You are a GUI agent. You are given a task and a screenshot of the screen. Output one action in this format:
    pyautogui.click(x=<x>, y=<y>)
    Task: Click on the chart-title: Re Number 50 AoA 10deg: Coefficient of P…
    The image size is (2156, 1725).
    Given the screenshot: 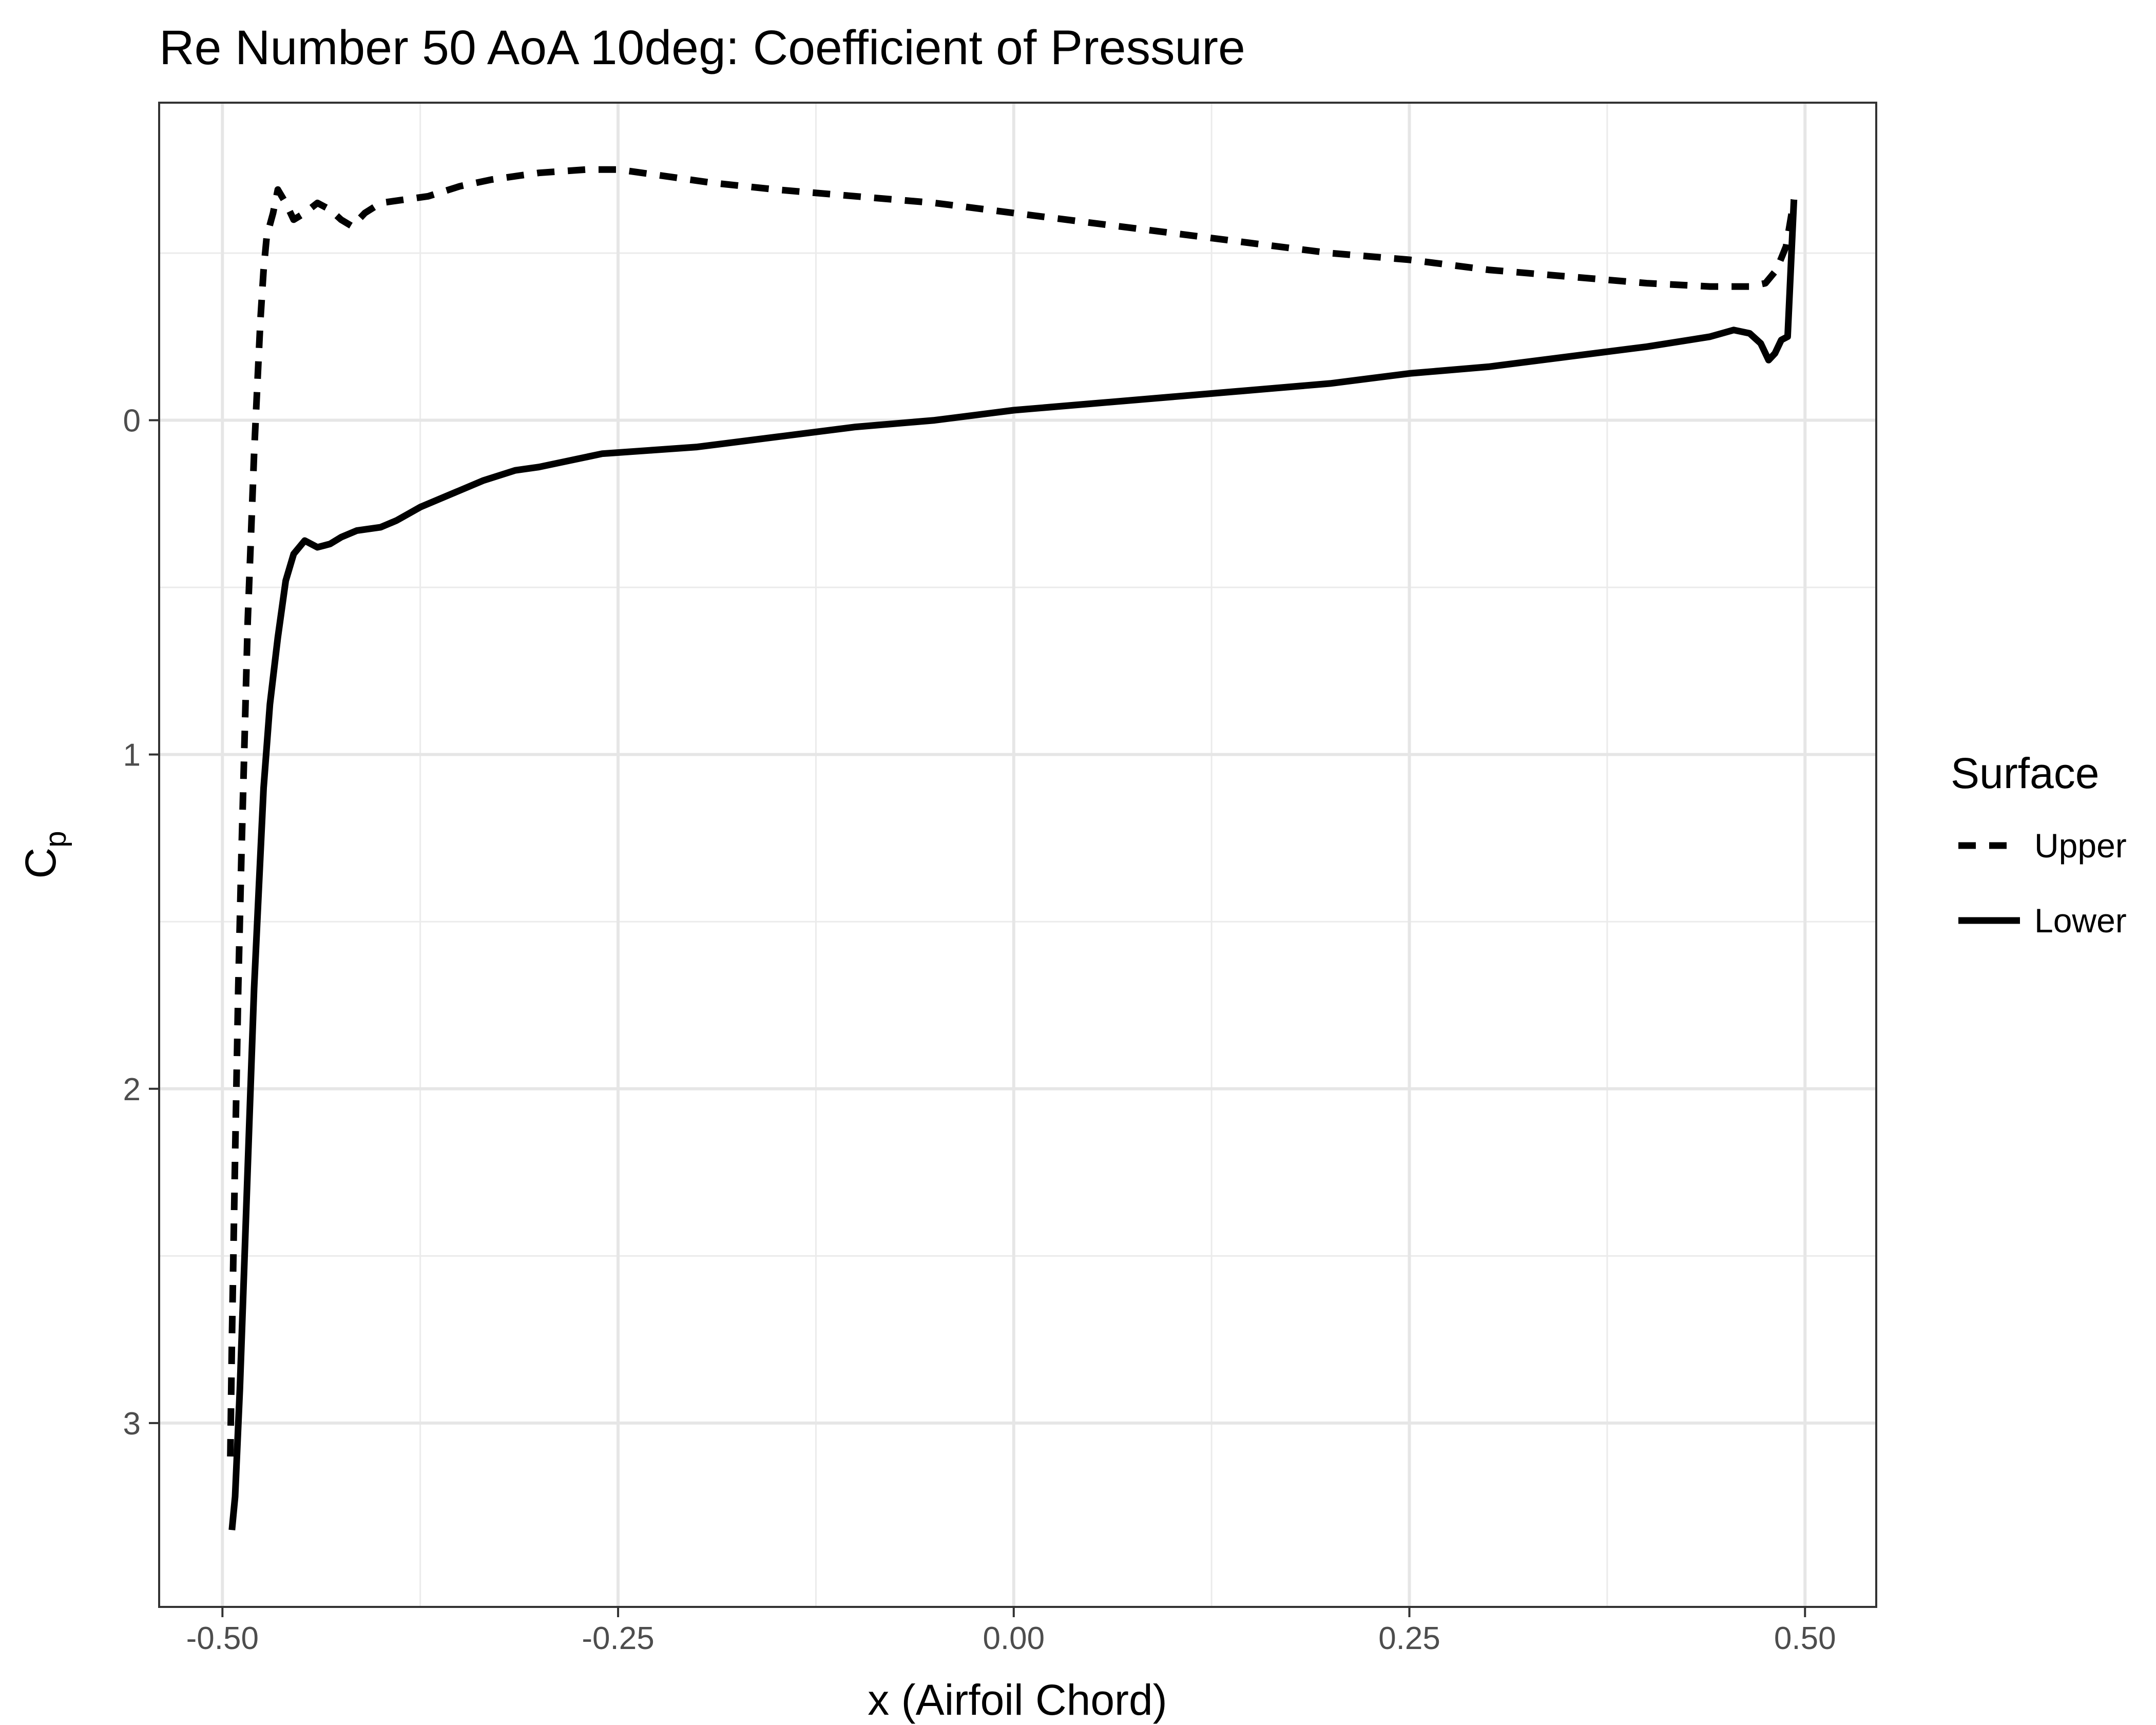 What is the action you would take?
    pyautogui.click(x=702, y=48)
    